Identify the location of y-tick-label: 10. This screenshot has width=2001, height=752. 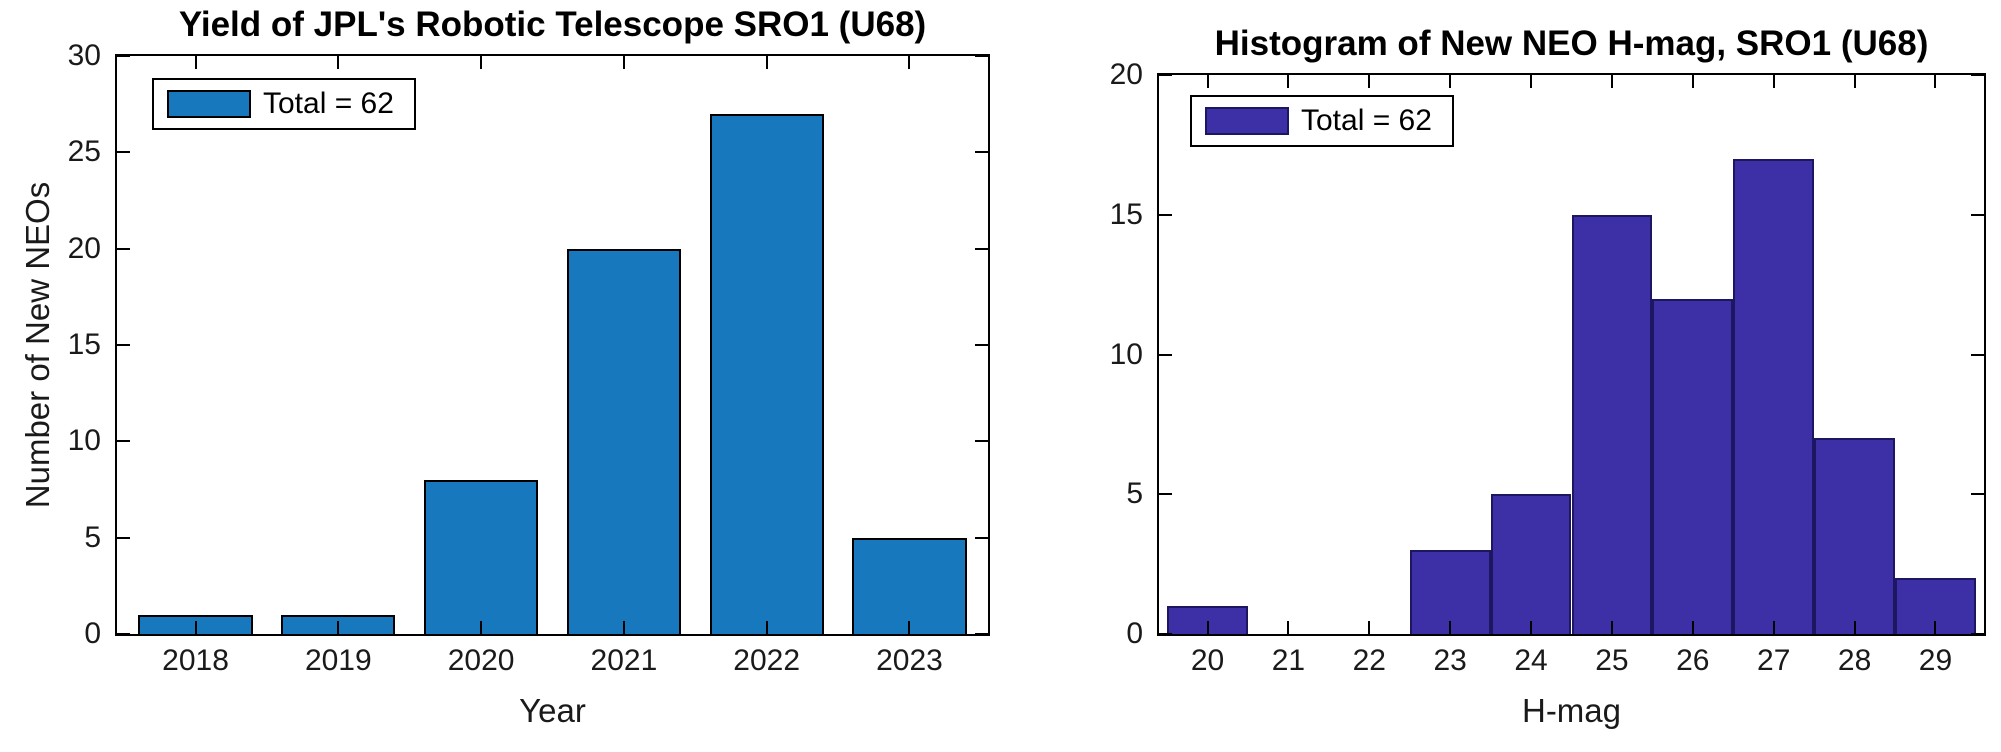
(1126, 354).